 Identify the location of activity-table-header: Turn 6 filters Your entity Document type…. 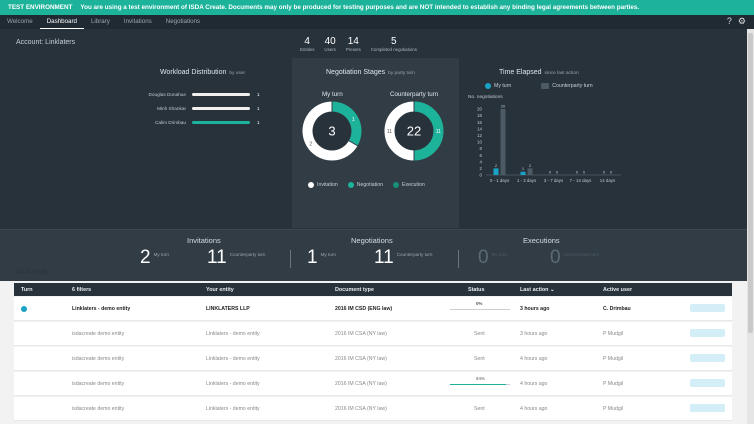
(373, 289).